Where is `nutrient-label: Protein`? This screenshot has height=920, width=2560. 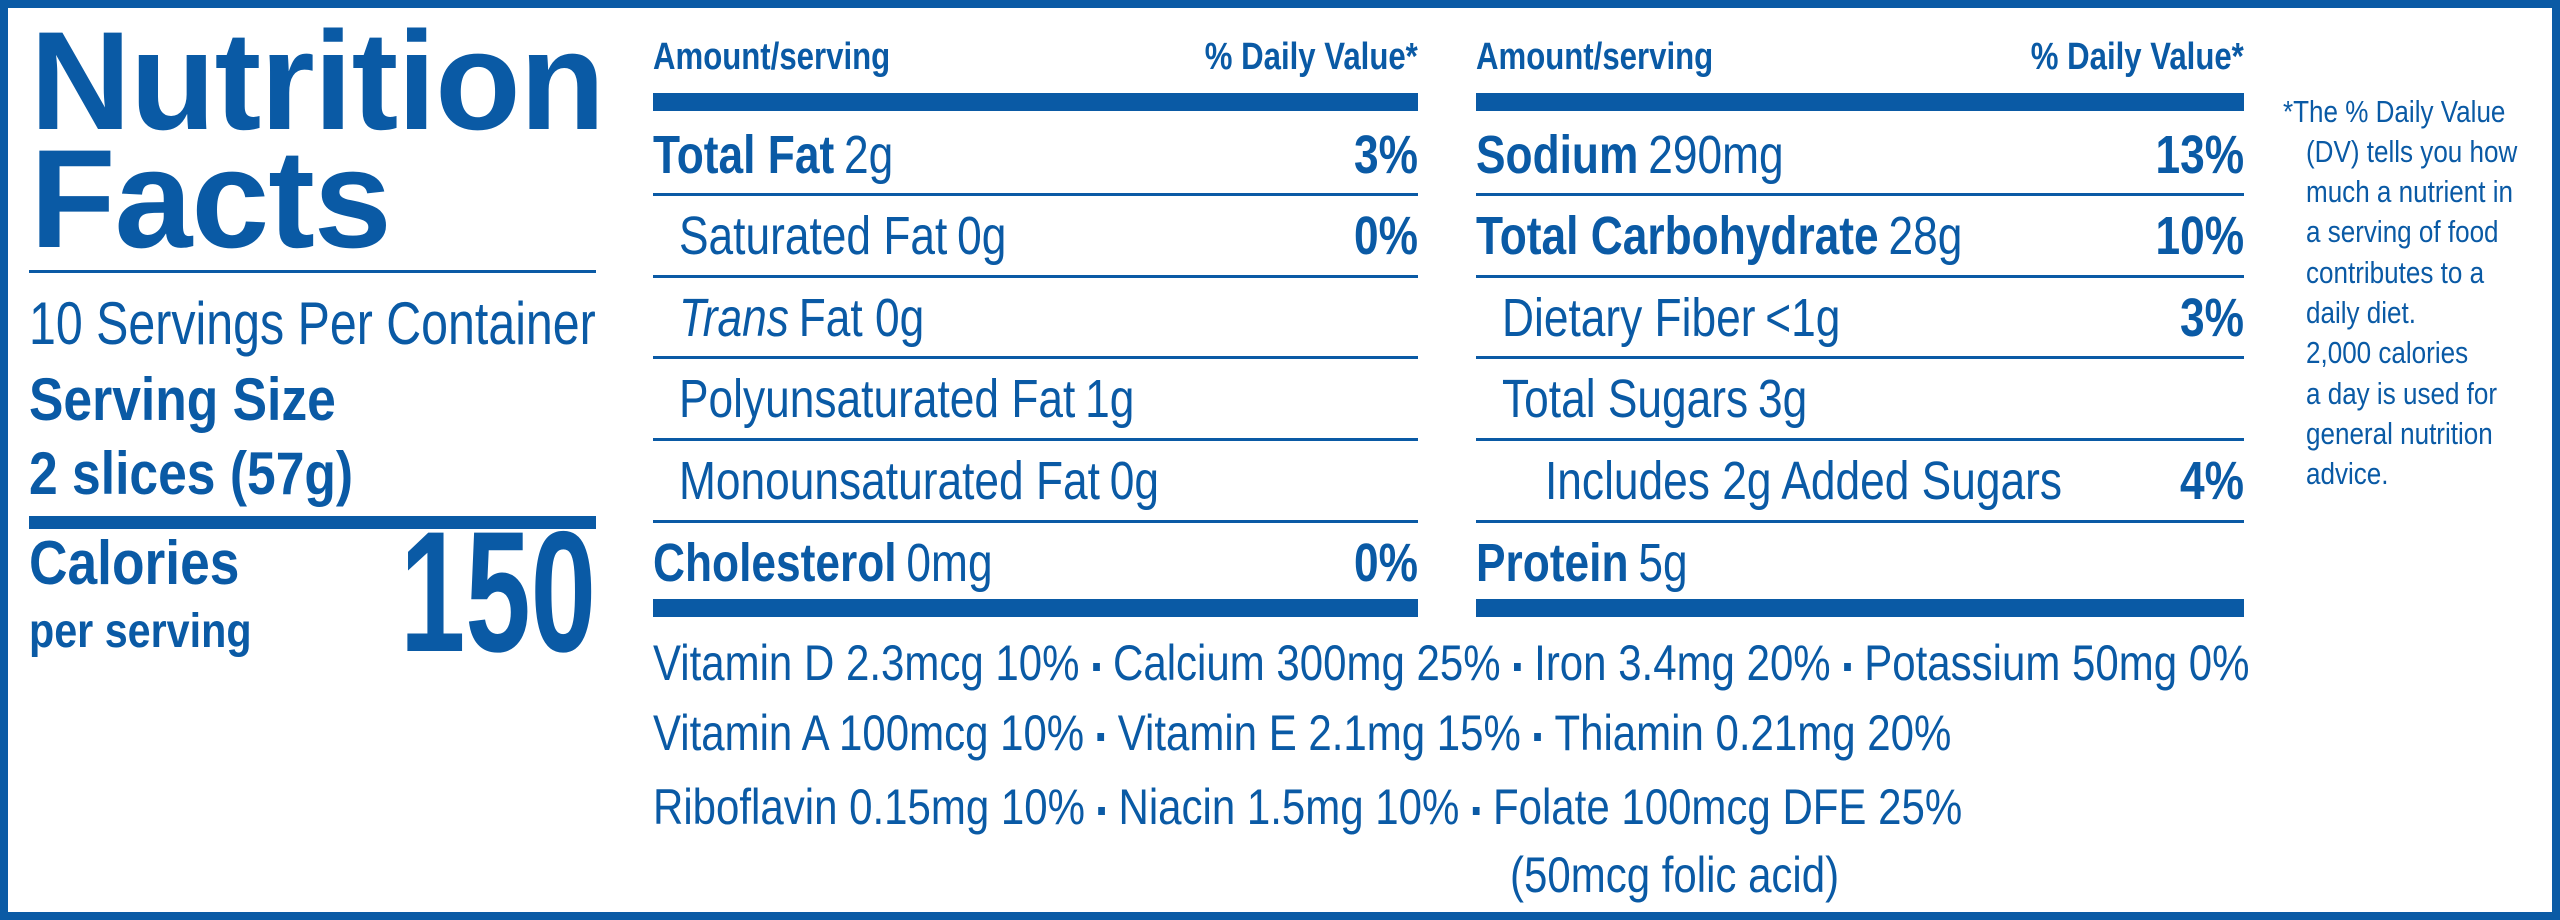 nutrient-label: Protein is located at coordinates (1552, 562).